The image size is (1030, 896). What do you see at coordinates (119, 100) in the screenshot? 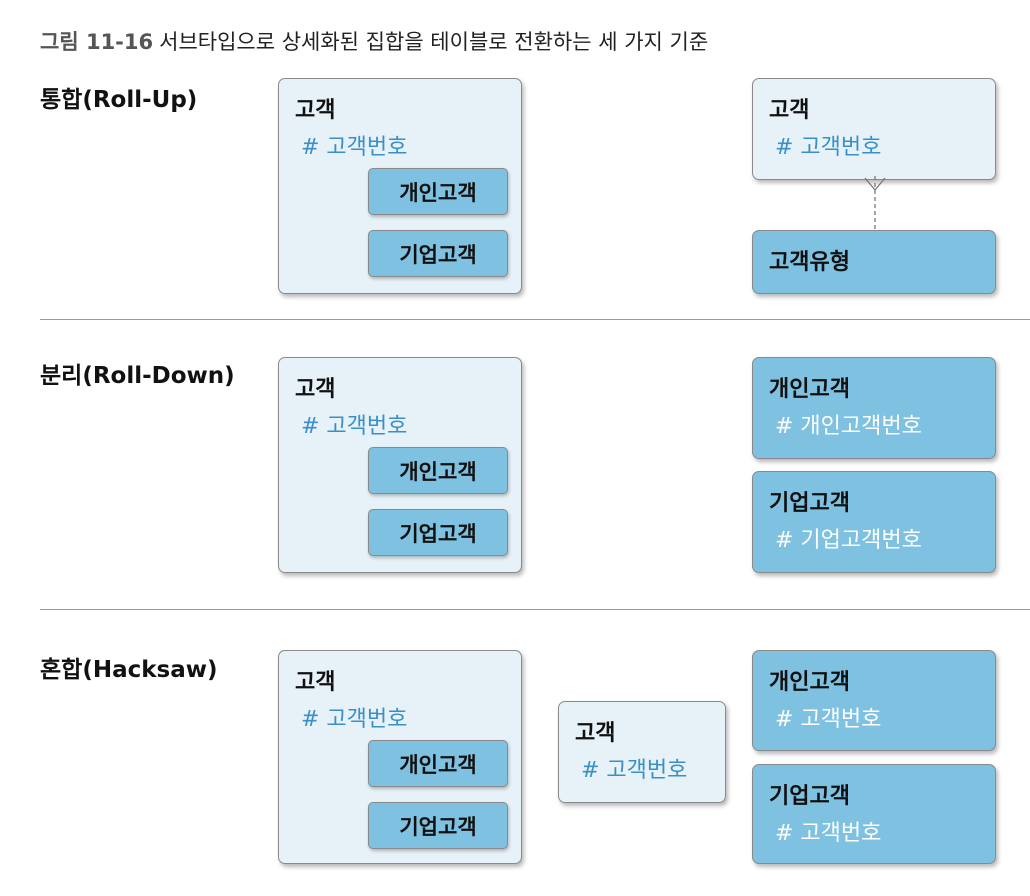
I see `section-label-rollup: 통합(Roll-Up)` at bounding box center [119, 100].